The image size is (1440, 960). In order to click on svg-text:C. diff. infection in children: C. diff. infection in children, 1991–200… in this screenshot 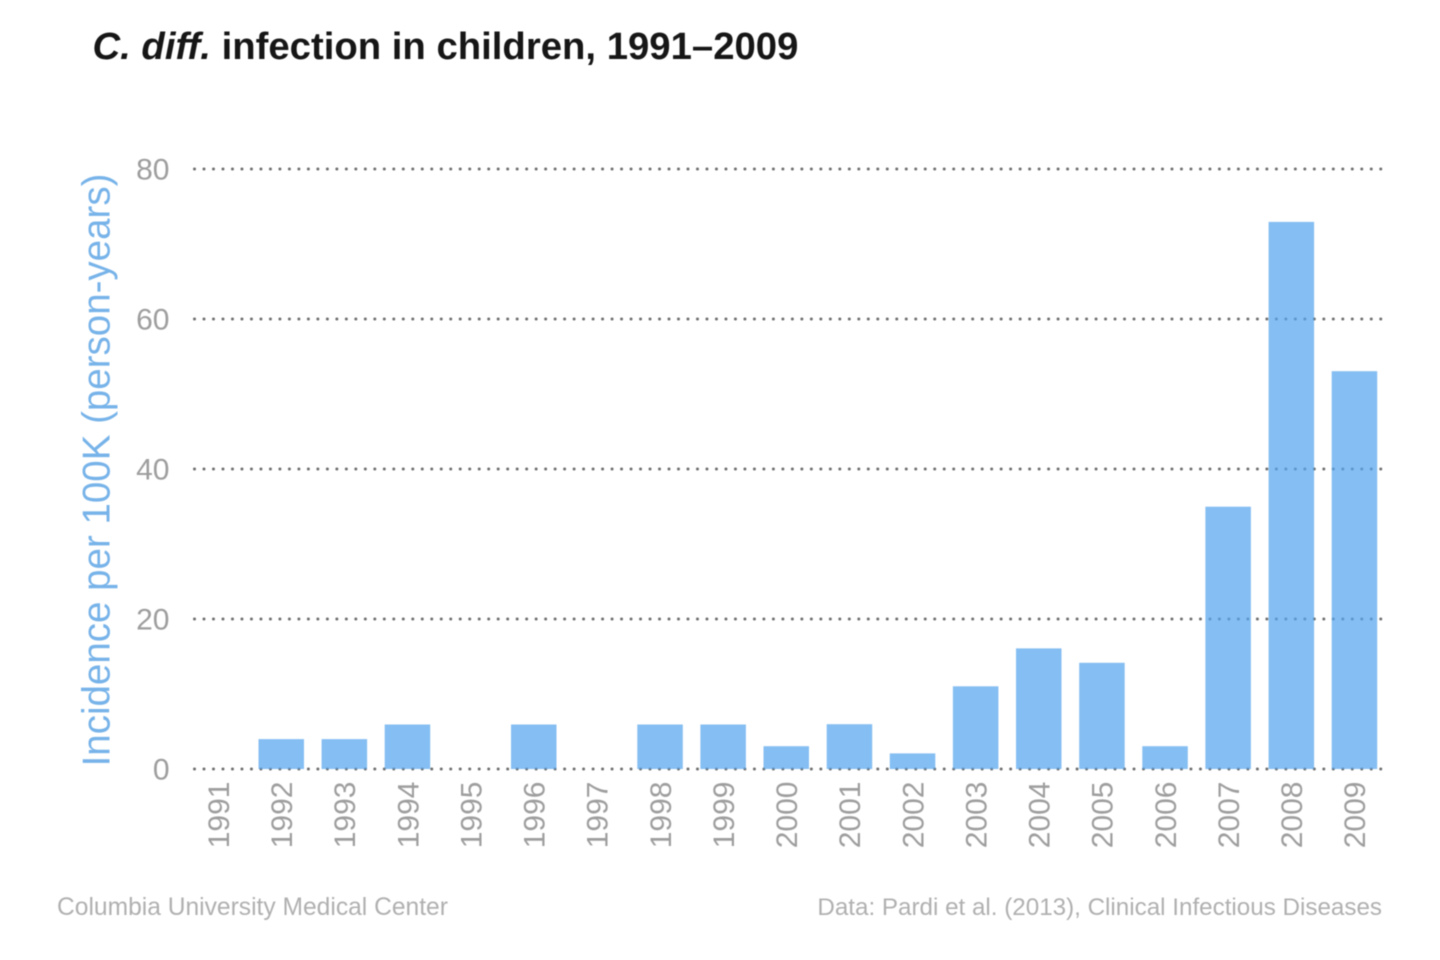, I will do `click(446, 46)`.